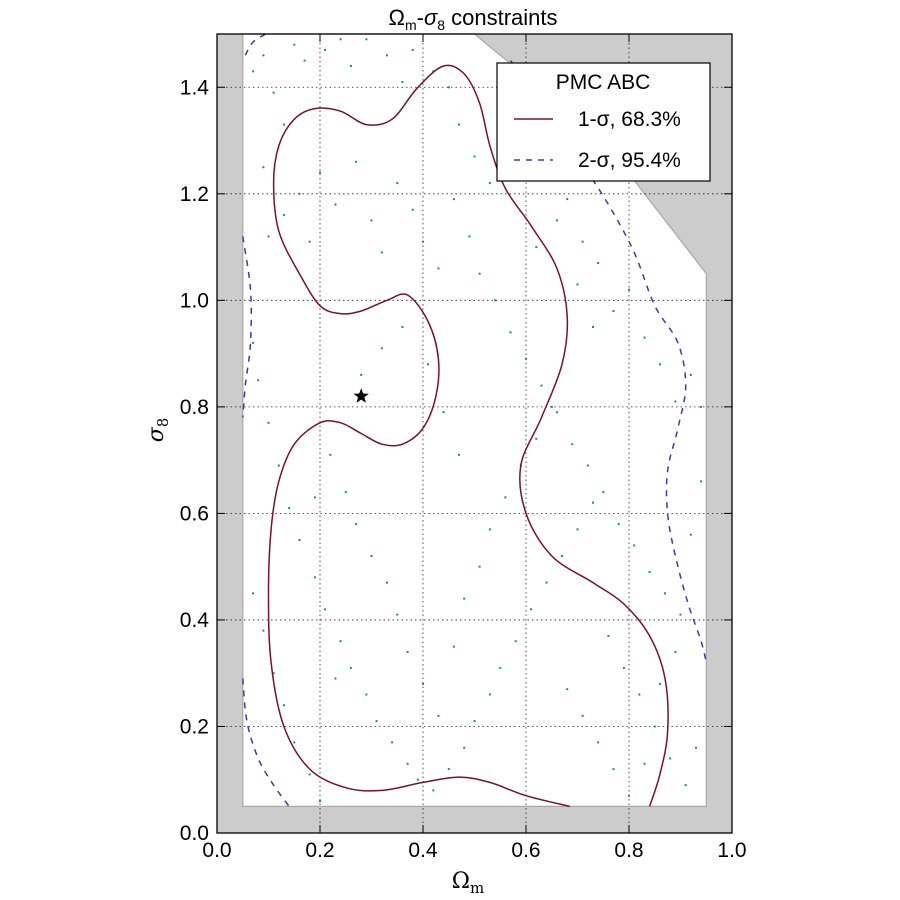 The height and width of the screenshot is (900, 900). Describe the element at coordinates (195, 87) in the screenshot. I see `y-tick-label: 1.4` at that location.